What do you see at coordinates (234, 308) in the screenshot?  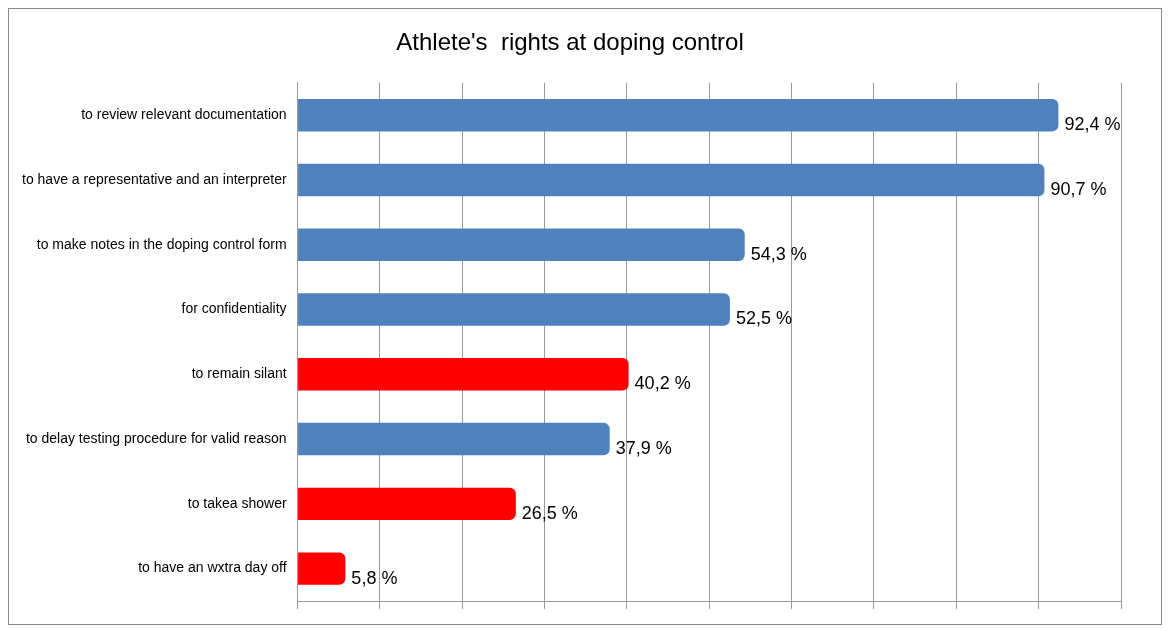 I see `y-tick-label: for confidentiality` at bounding box center [234, 308].